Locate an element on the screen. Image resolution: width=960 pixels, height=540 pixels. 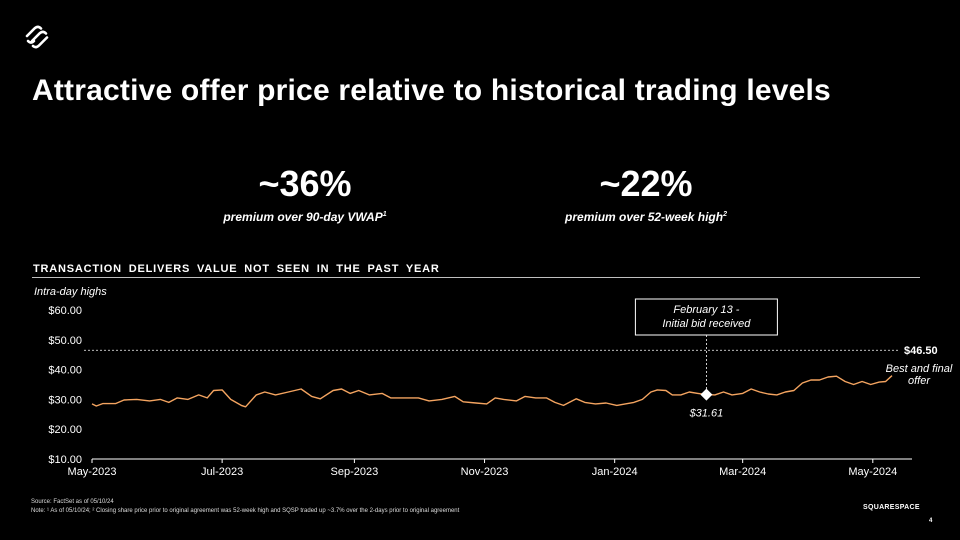
x-tick-label: Mar-2024 is located at coordinates (742, 472).